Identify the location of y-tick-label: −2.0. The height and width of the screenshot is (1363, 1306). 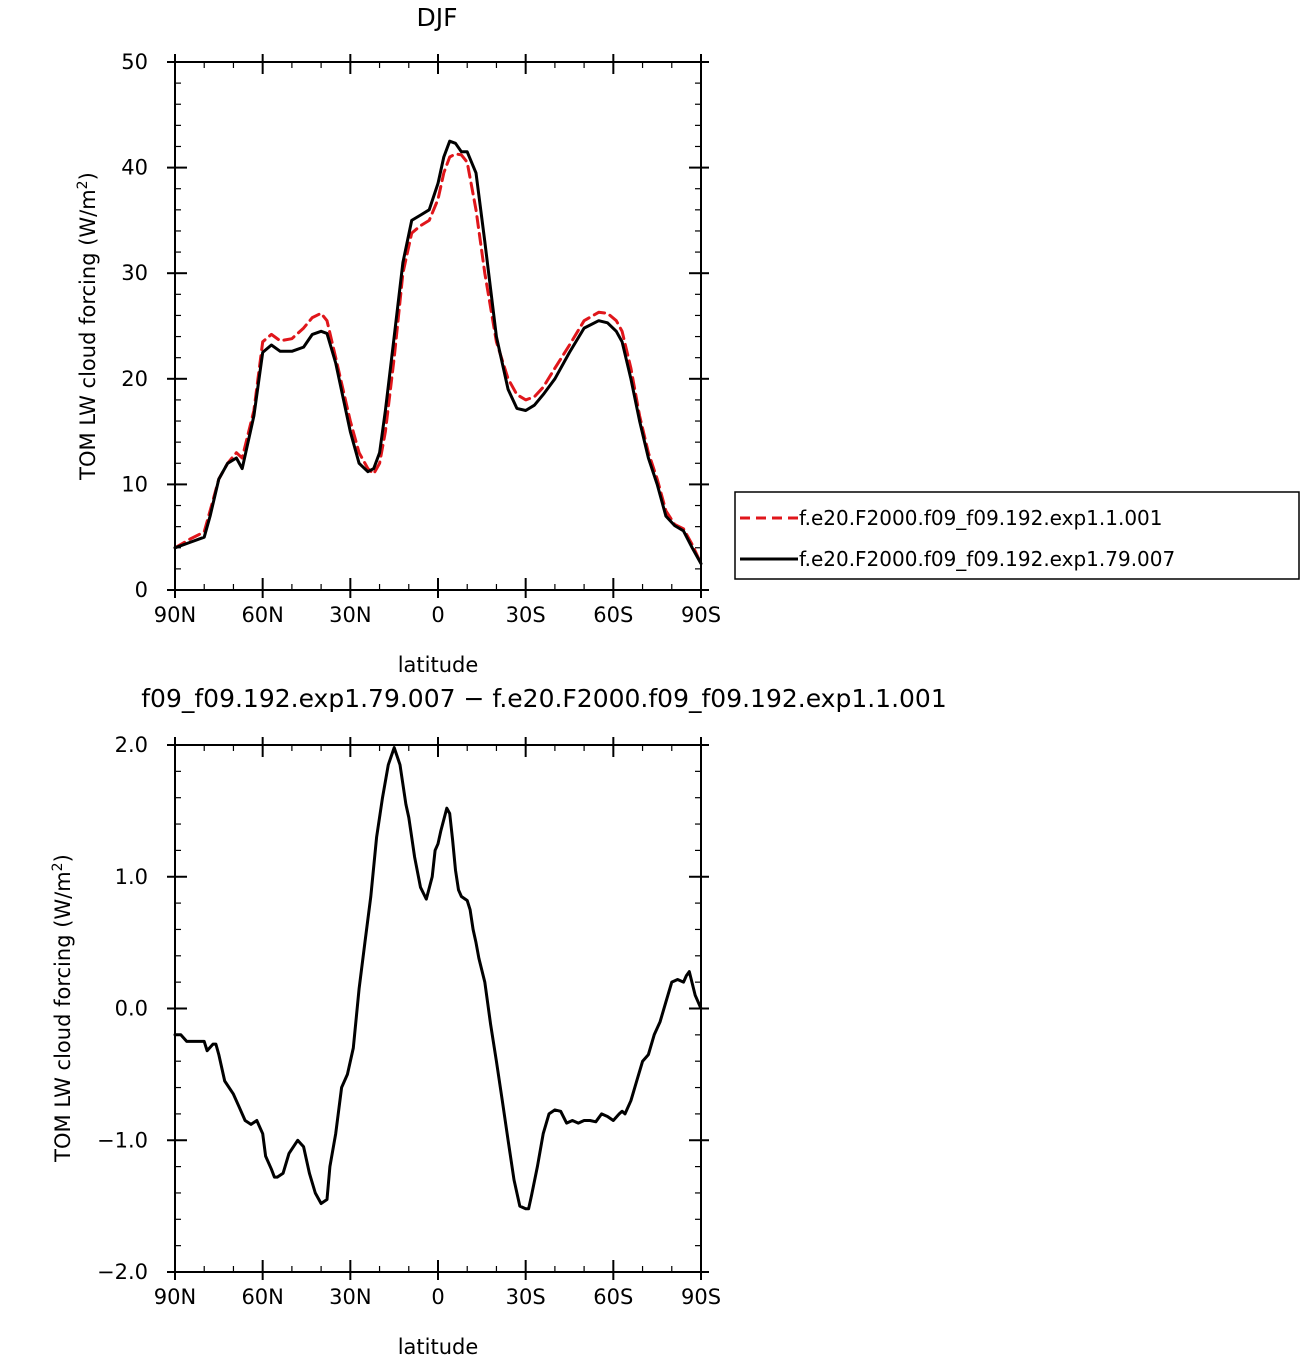
(122, 1272).